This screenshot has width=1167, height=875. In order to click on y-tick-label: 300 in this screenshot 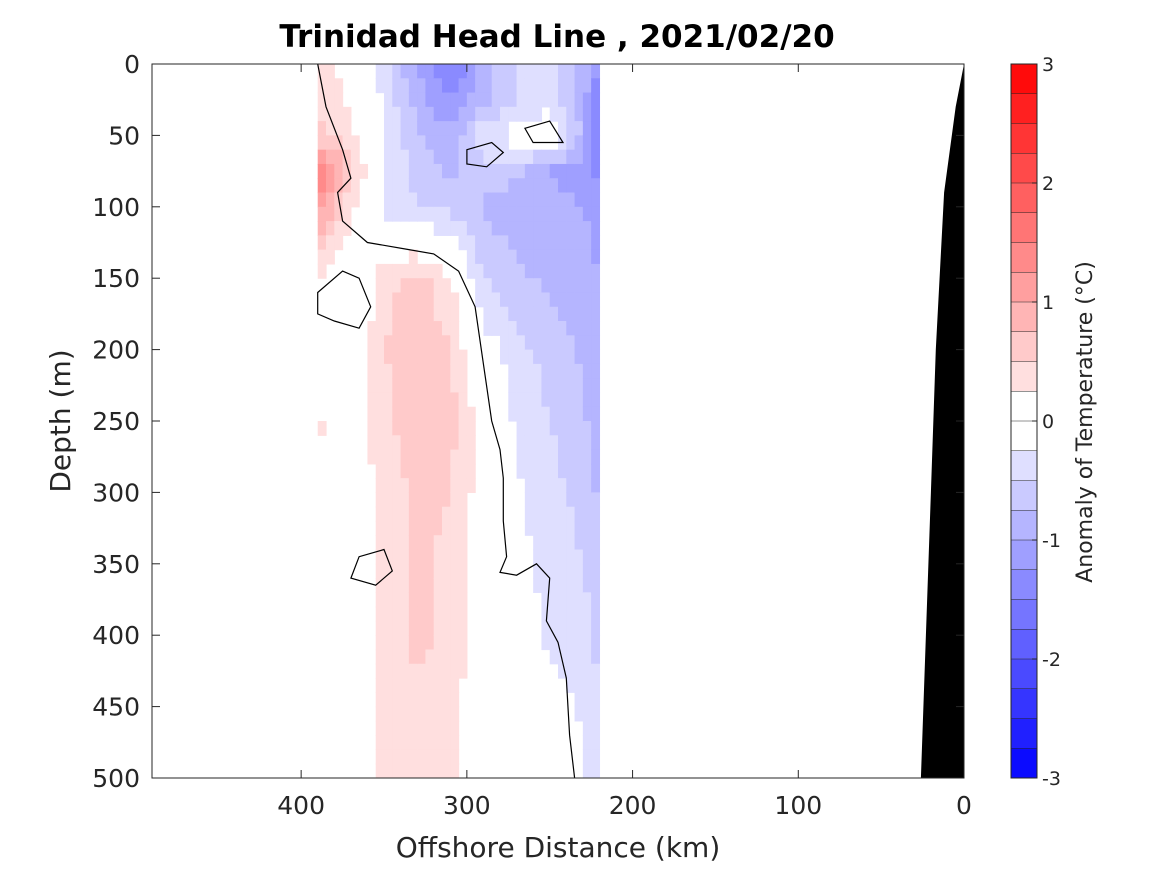, I will do `click(116, 492)`.